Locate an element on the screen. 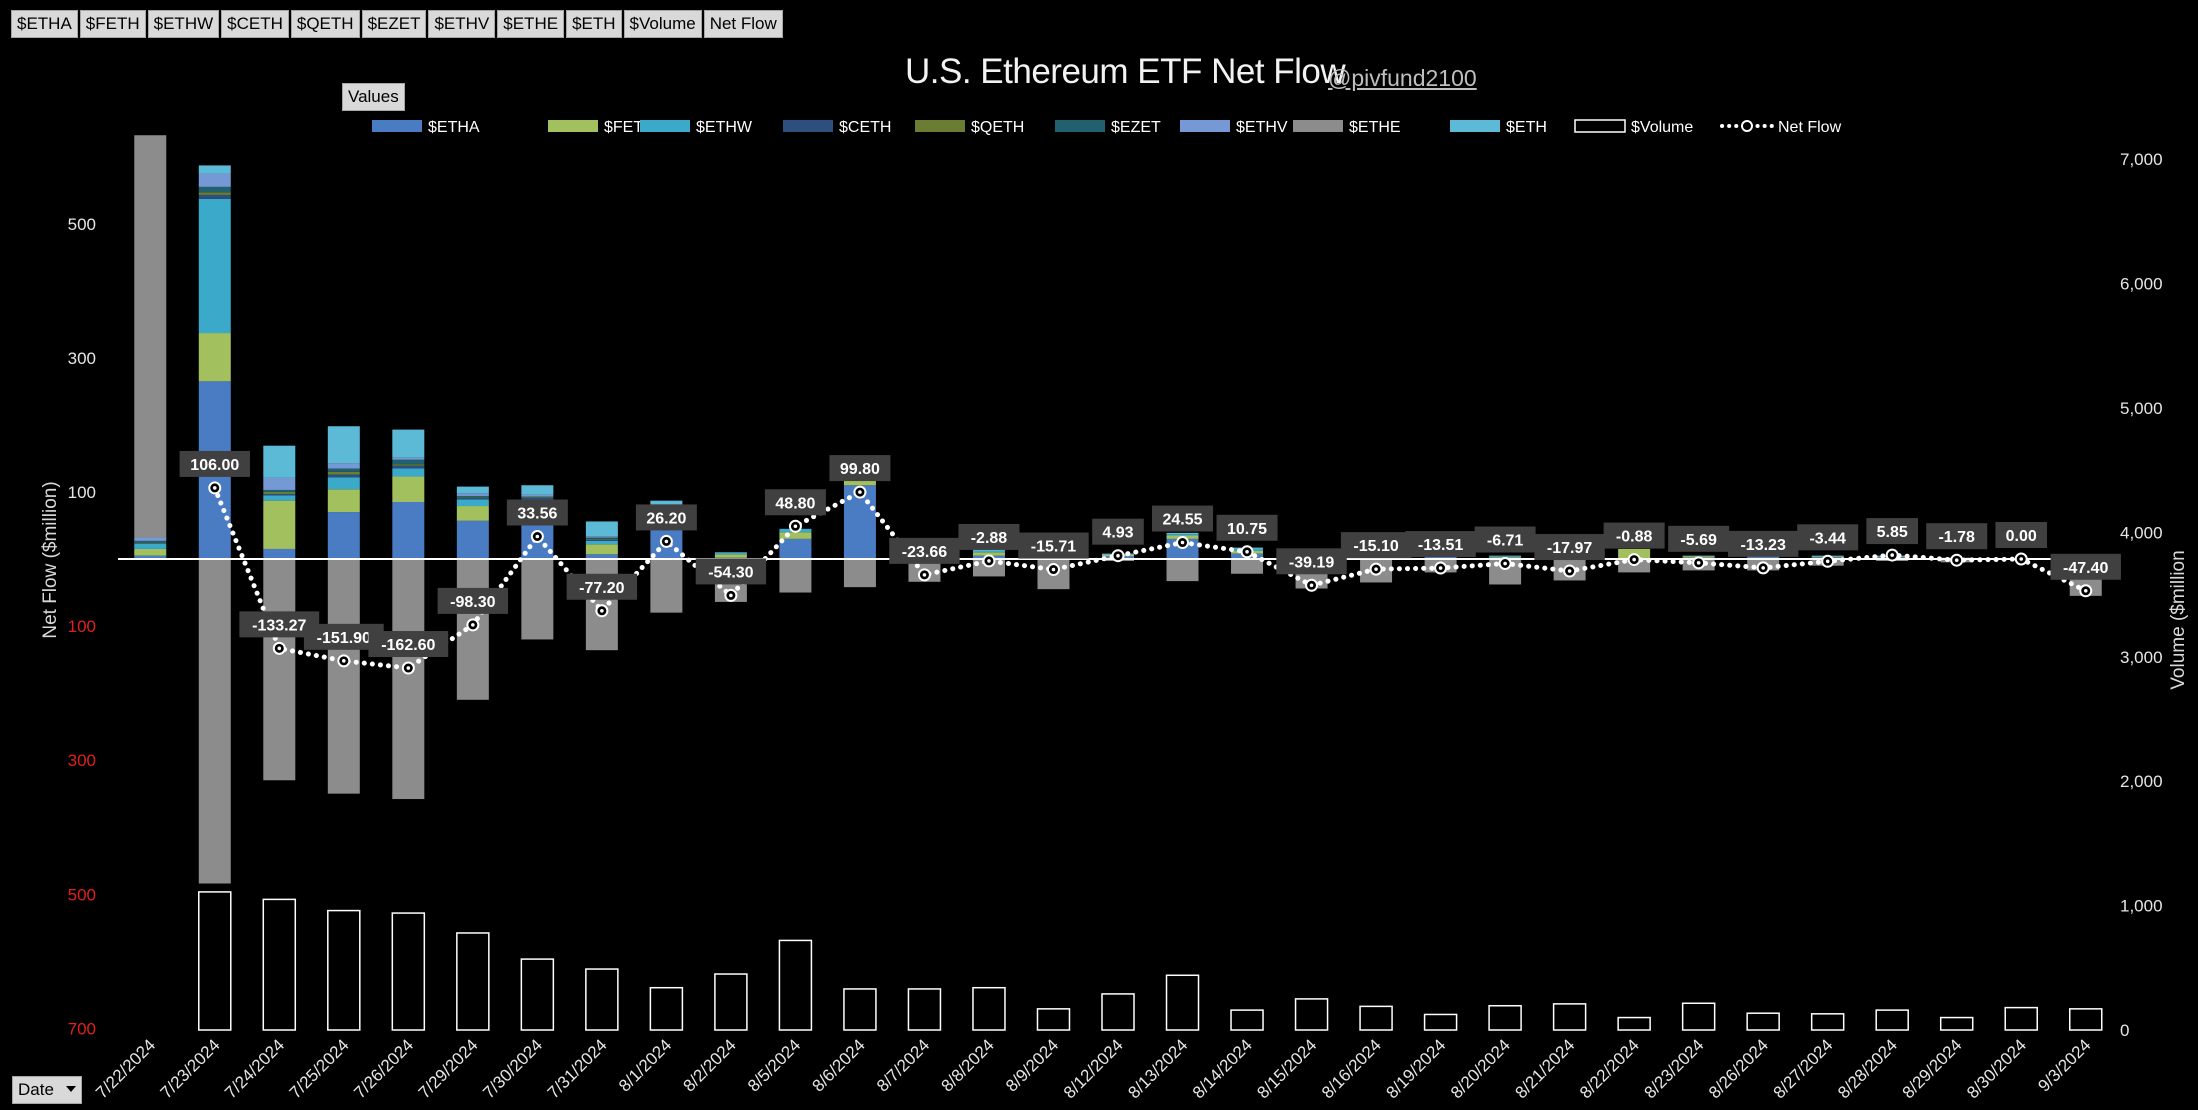  x-axis-tick-label: 8/14/2024 is located at coordinates (1222, 1068).